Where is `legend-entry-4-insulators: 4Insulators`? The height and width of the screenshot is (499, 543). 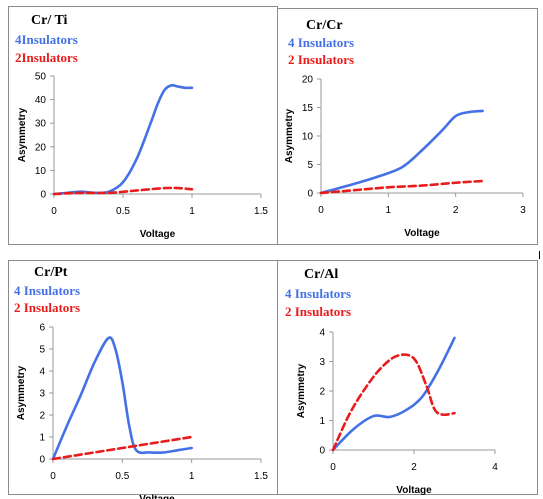 legend-entry-4-insulators: 4Insulators is located at coordinates (46, 39).